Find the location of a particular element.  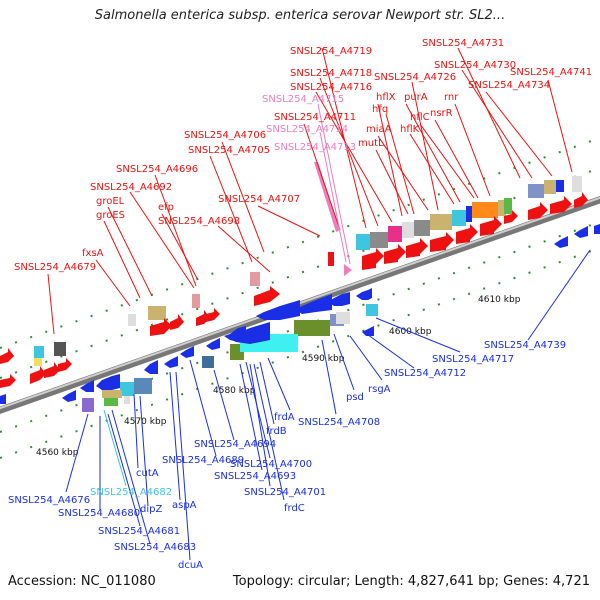

gene-label: SNSL254_A4698 is located at coordinates (199, 221).